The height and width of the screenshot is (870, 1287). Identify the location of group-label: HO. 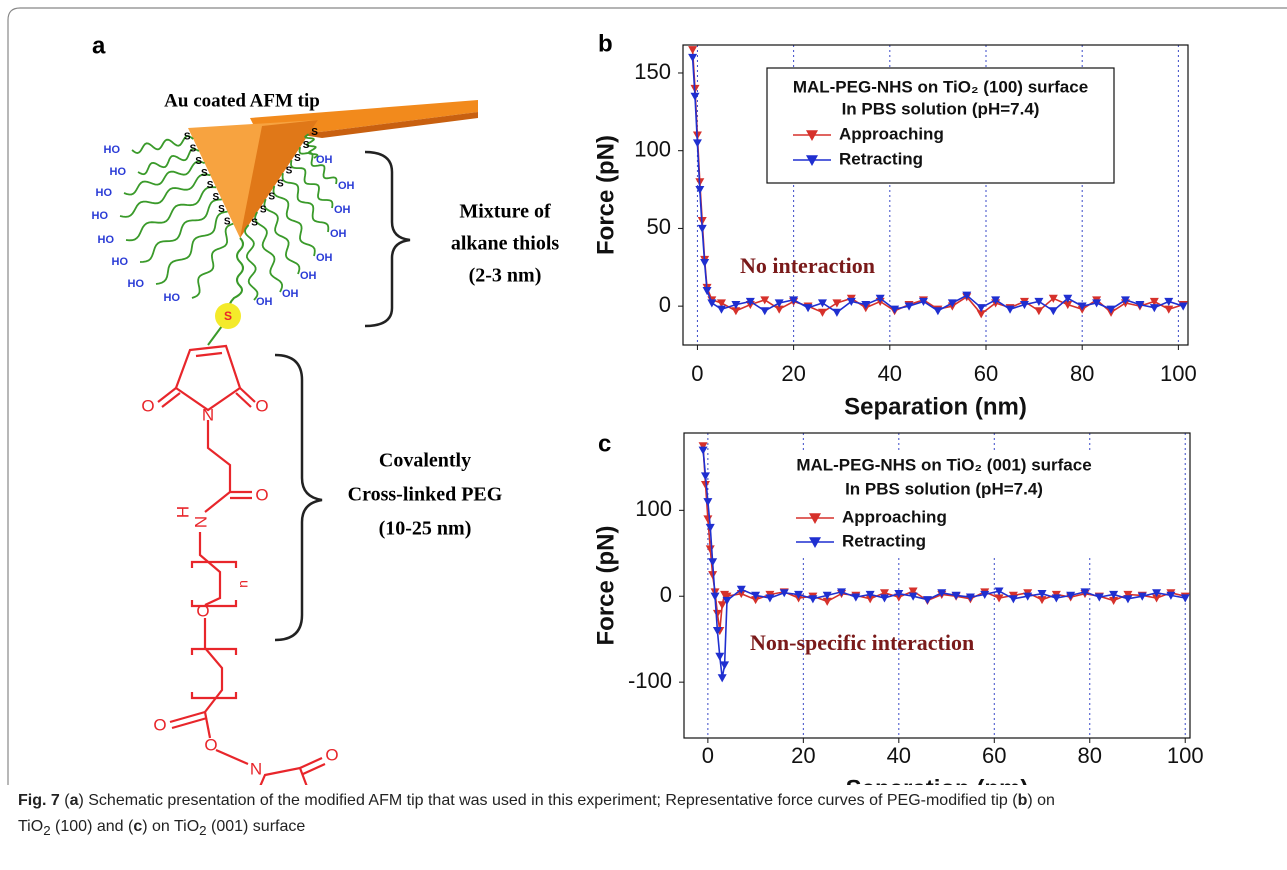
(118, 172).